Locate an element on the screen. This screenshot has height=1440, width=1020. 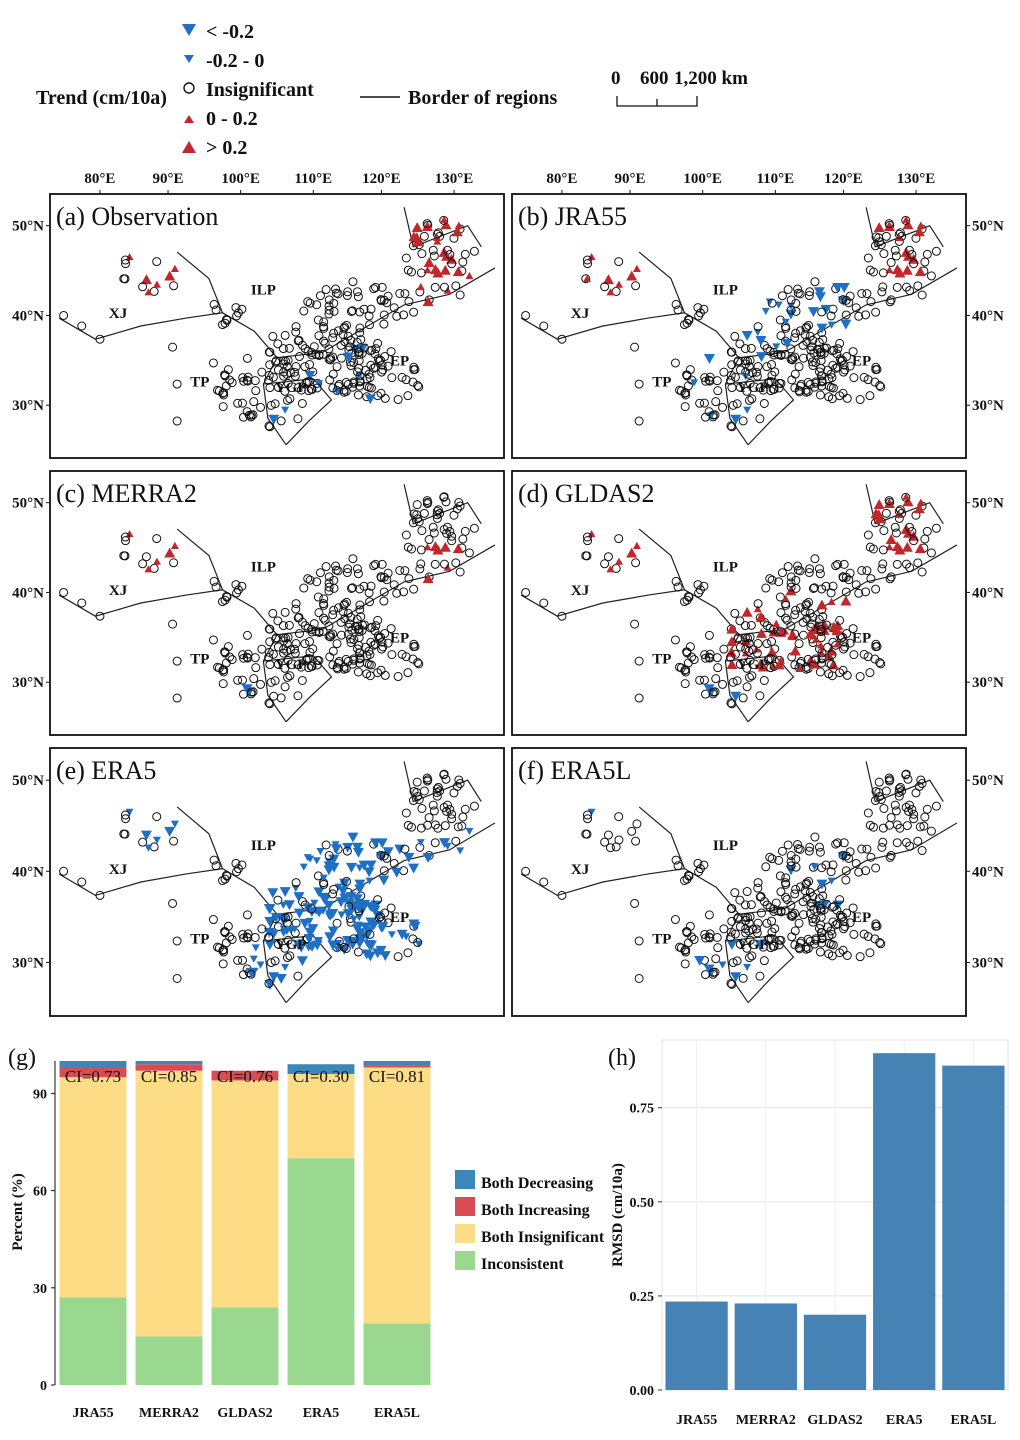
region-label-ep: EP is located at coordinates (399, 639).